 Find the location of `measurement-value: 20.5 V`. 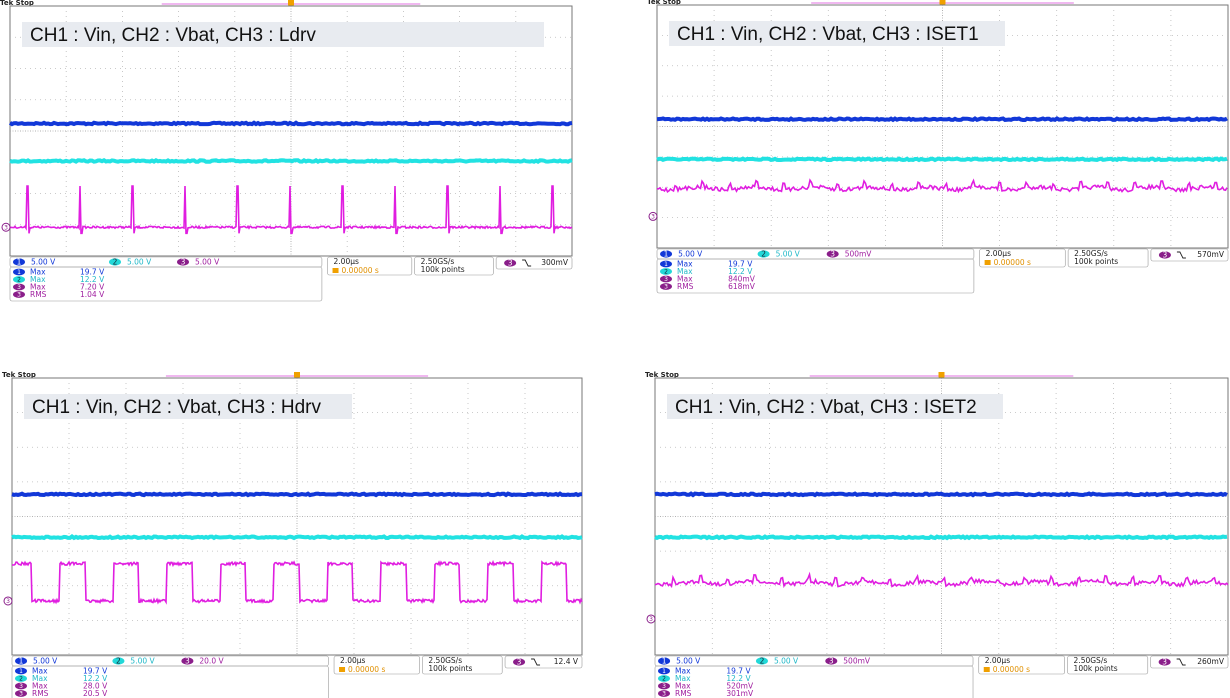

measurement-value: 20.5 V is located at coordinates (95, 693).